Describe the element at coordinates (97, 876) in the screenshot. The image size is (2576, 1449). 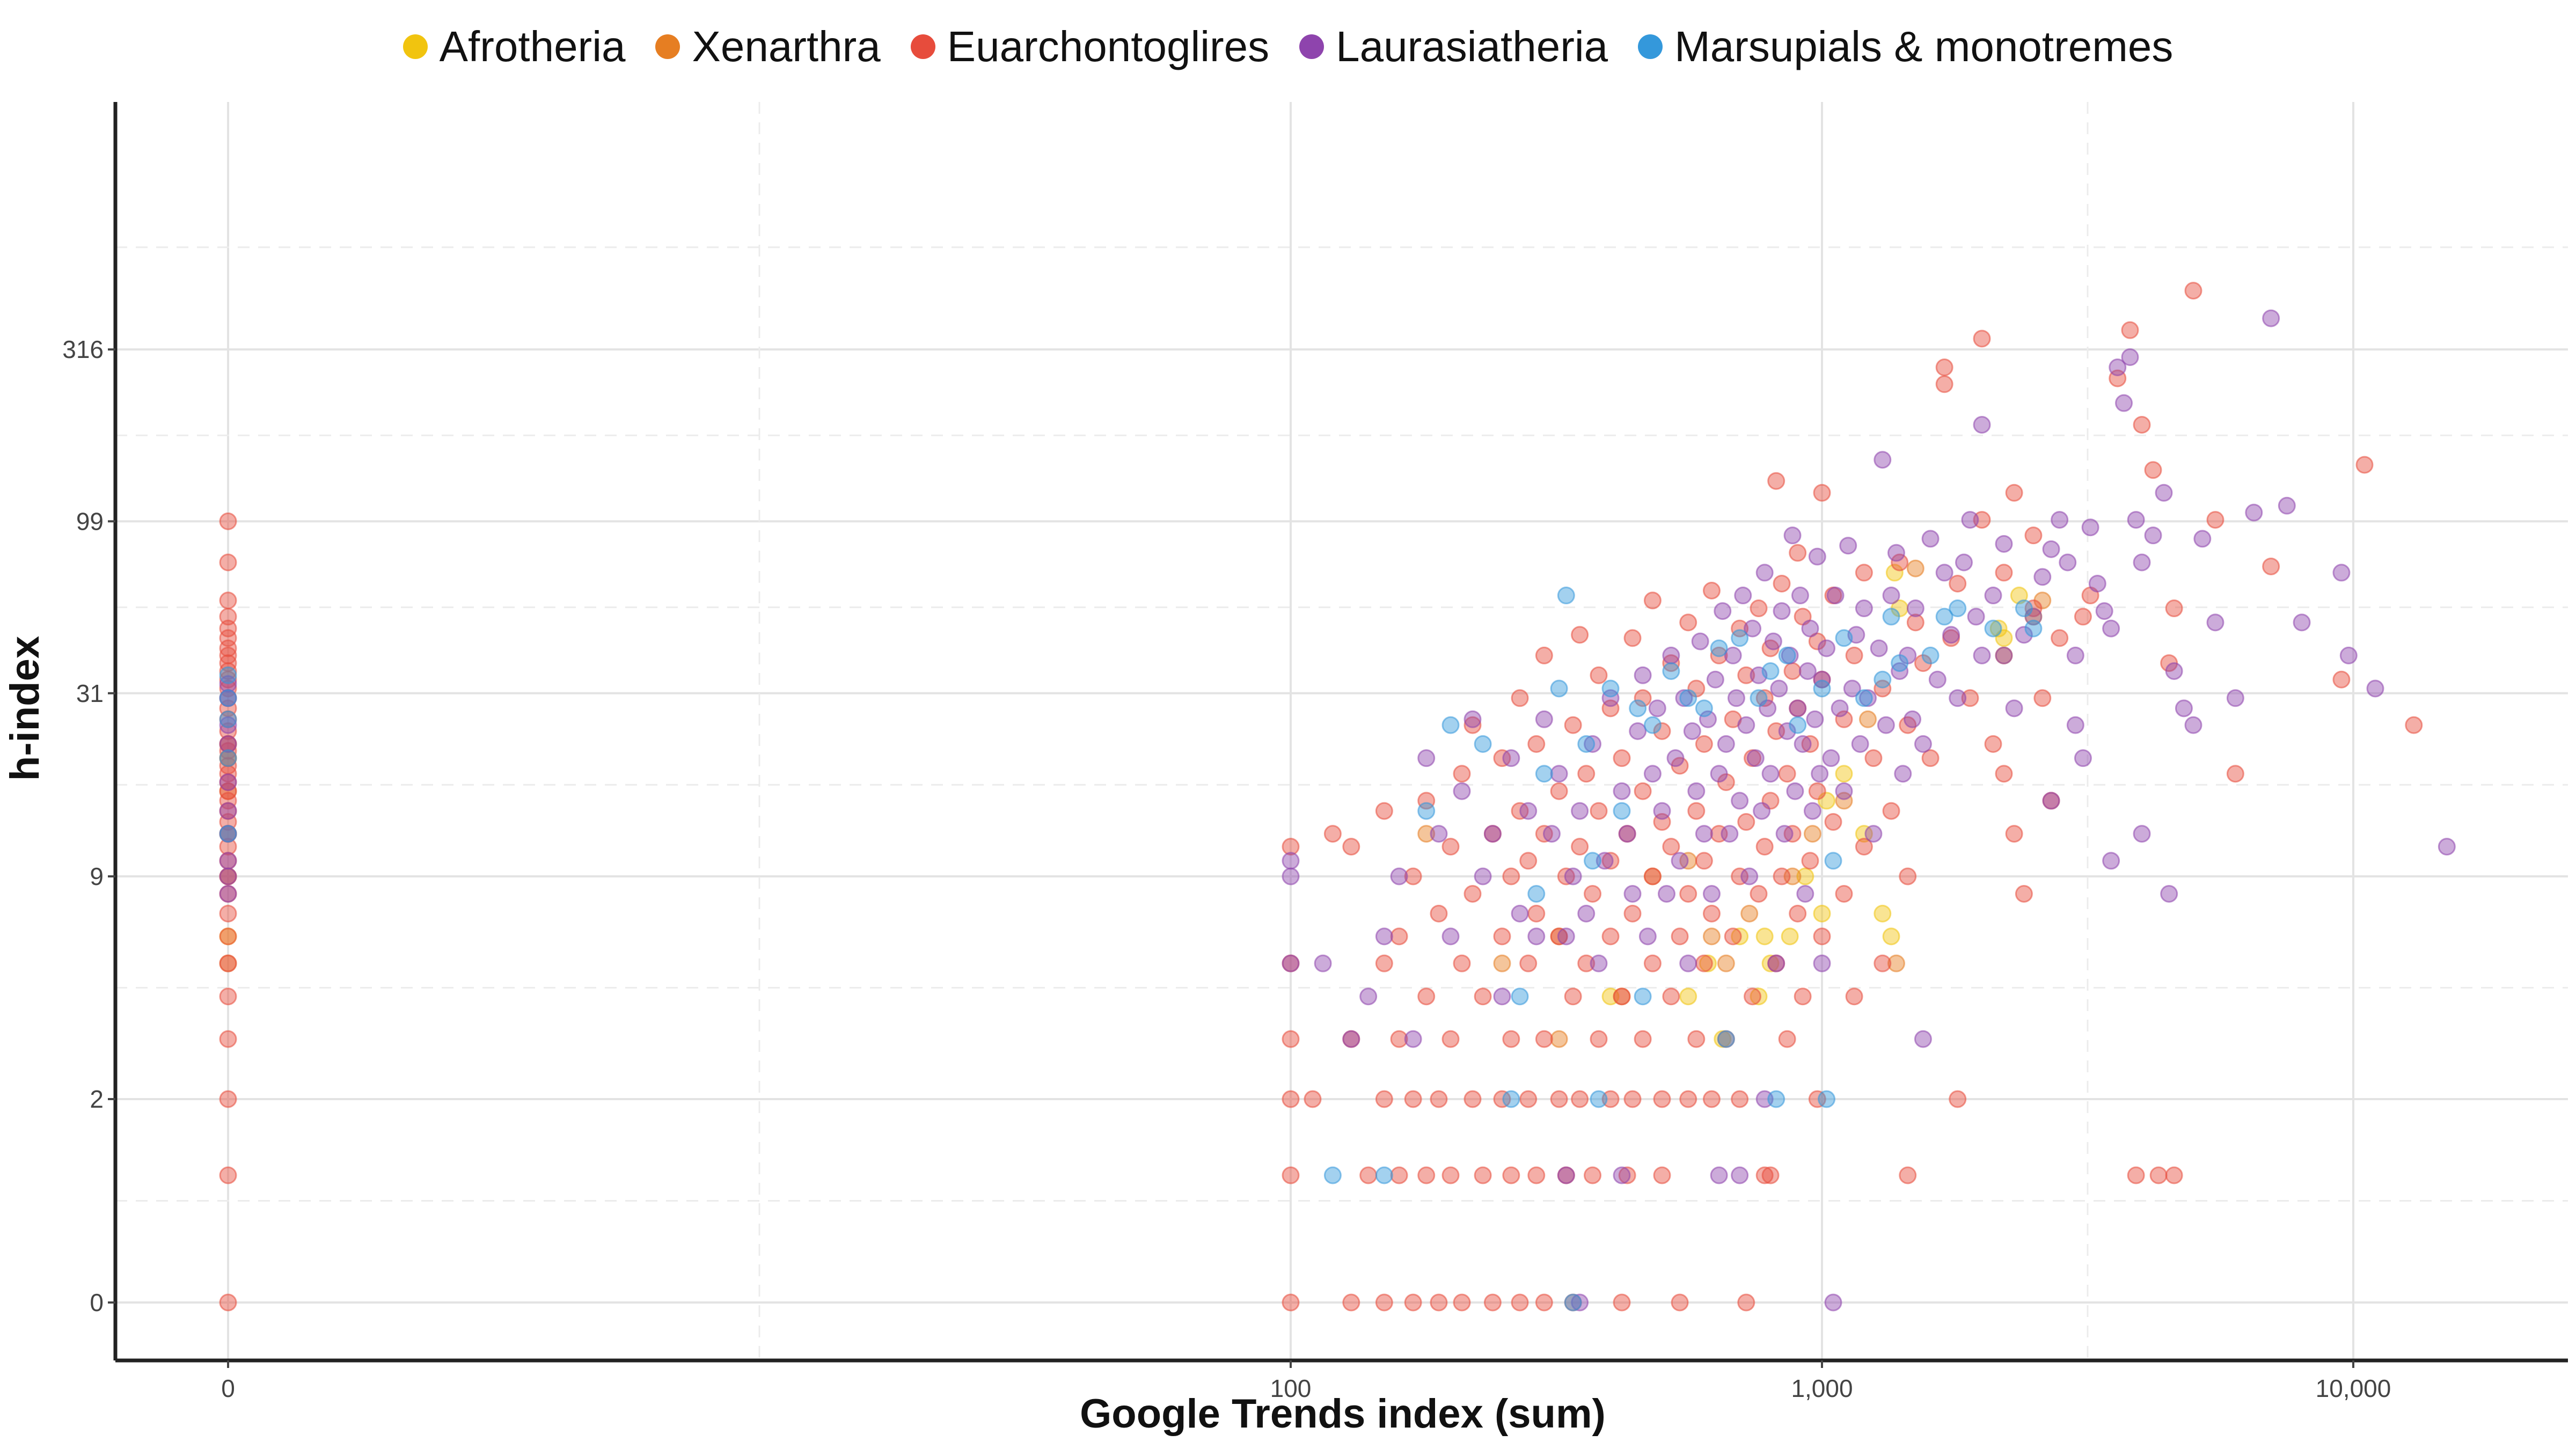
I see `y-tick-label: 9` at that location.